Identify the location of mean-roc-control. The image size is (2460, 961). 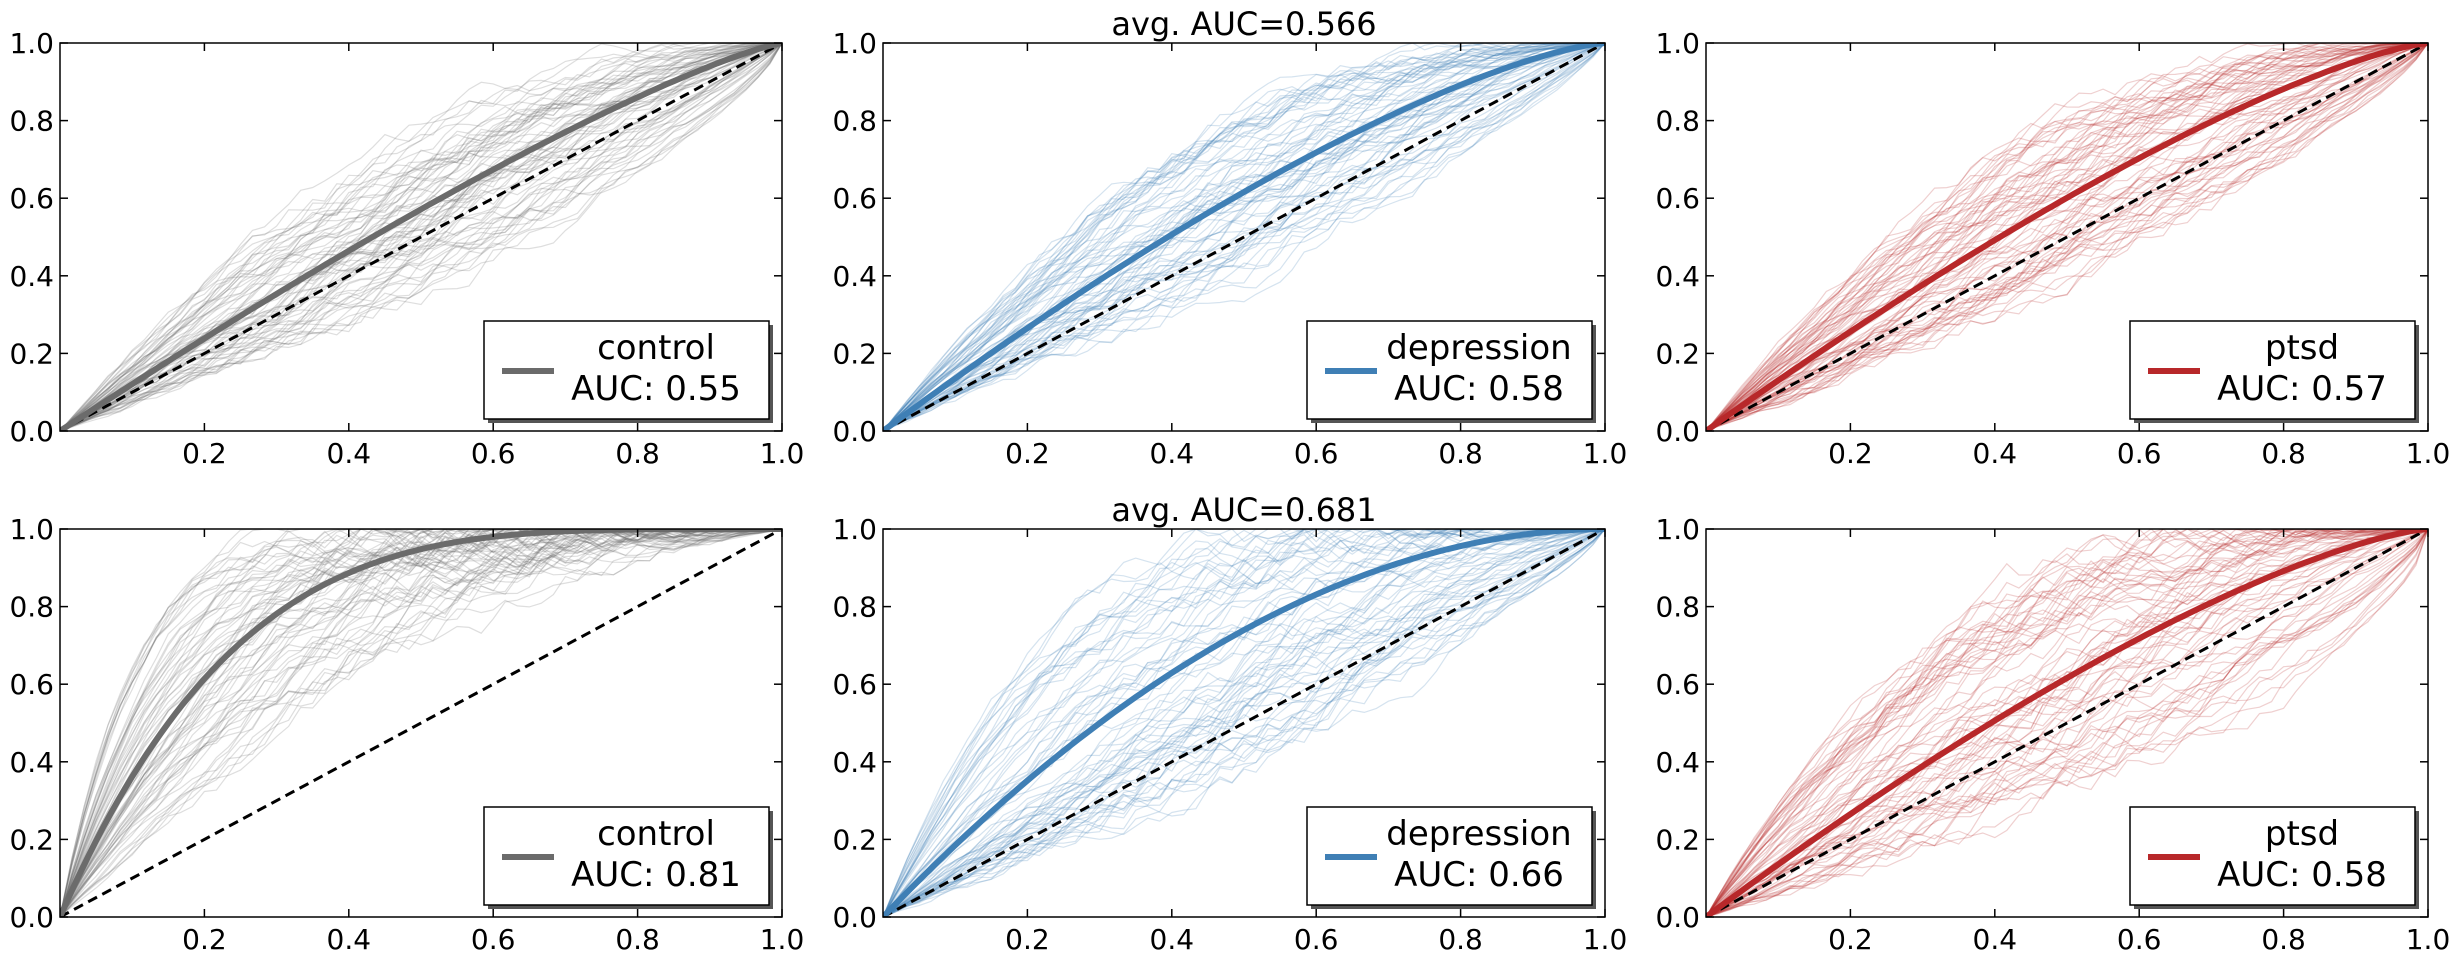
(421, 237).